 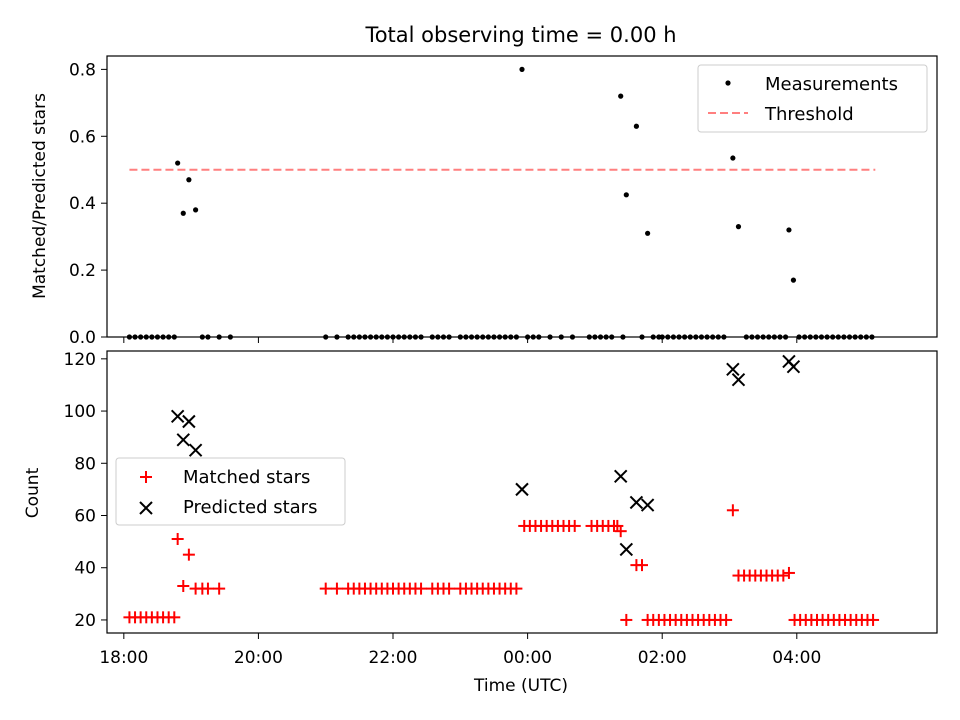 I want to click on top-y-axis: 0.0 0.2 0.4 0.6 0.8, so click(x=88, y=204).